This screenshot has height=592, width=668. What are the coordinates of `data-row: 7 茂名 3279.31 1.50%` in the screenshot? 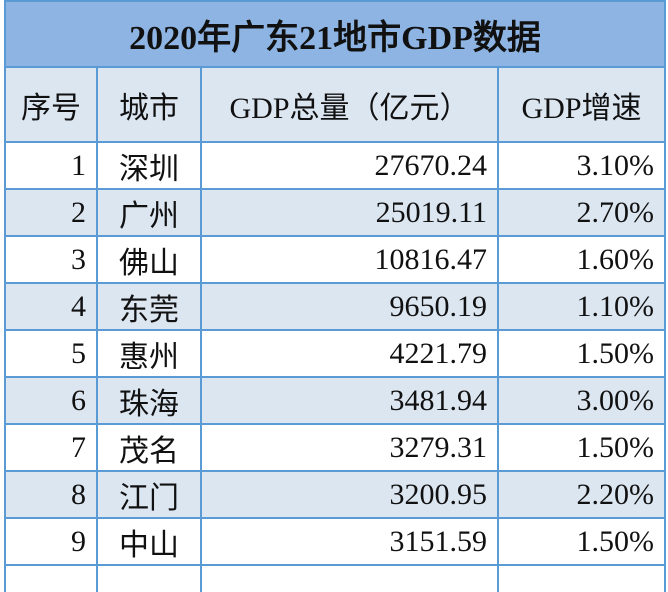 It's located at (335, 447).